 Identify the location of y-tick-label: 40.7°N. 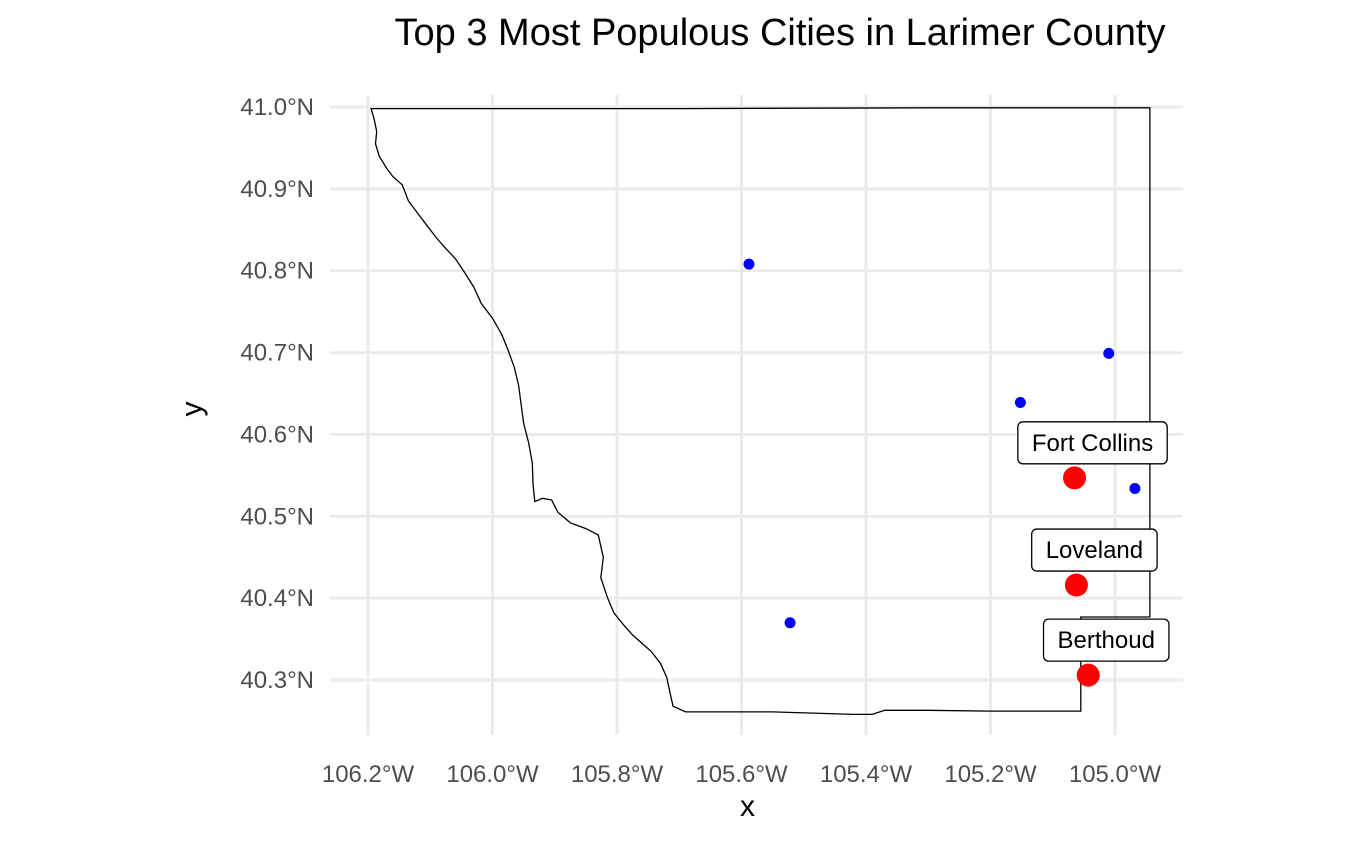
(277, 353).